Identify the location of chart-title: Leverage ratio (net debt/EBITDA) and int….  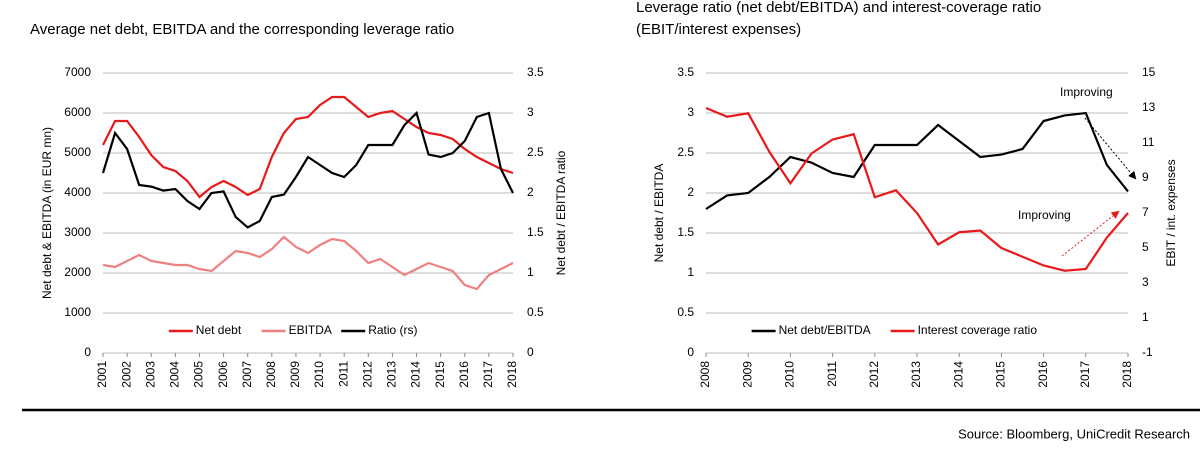
(838, 8).